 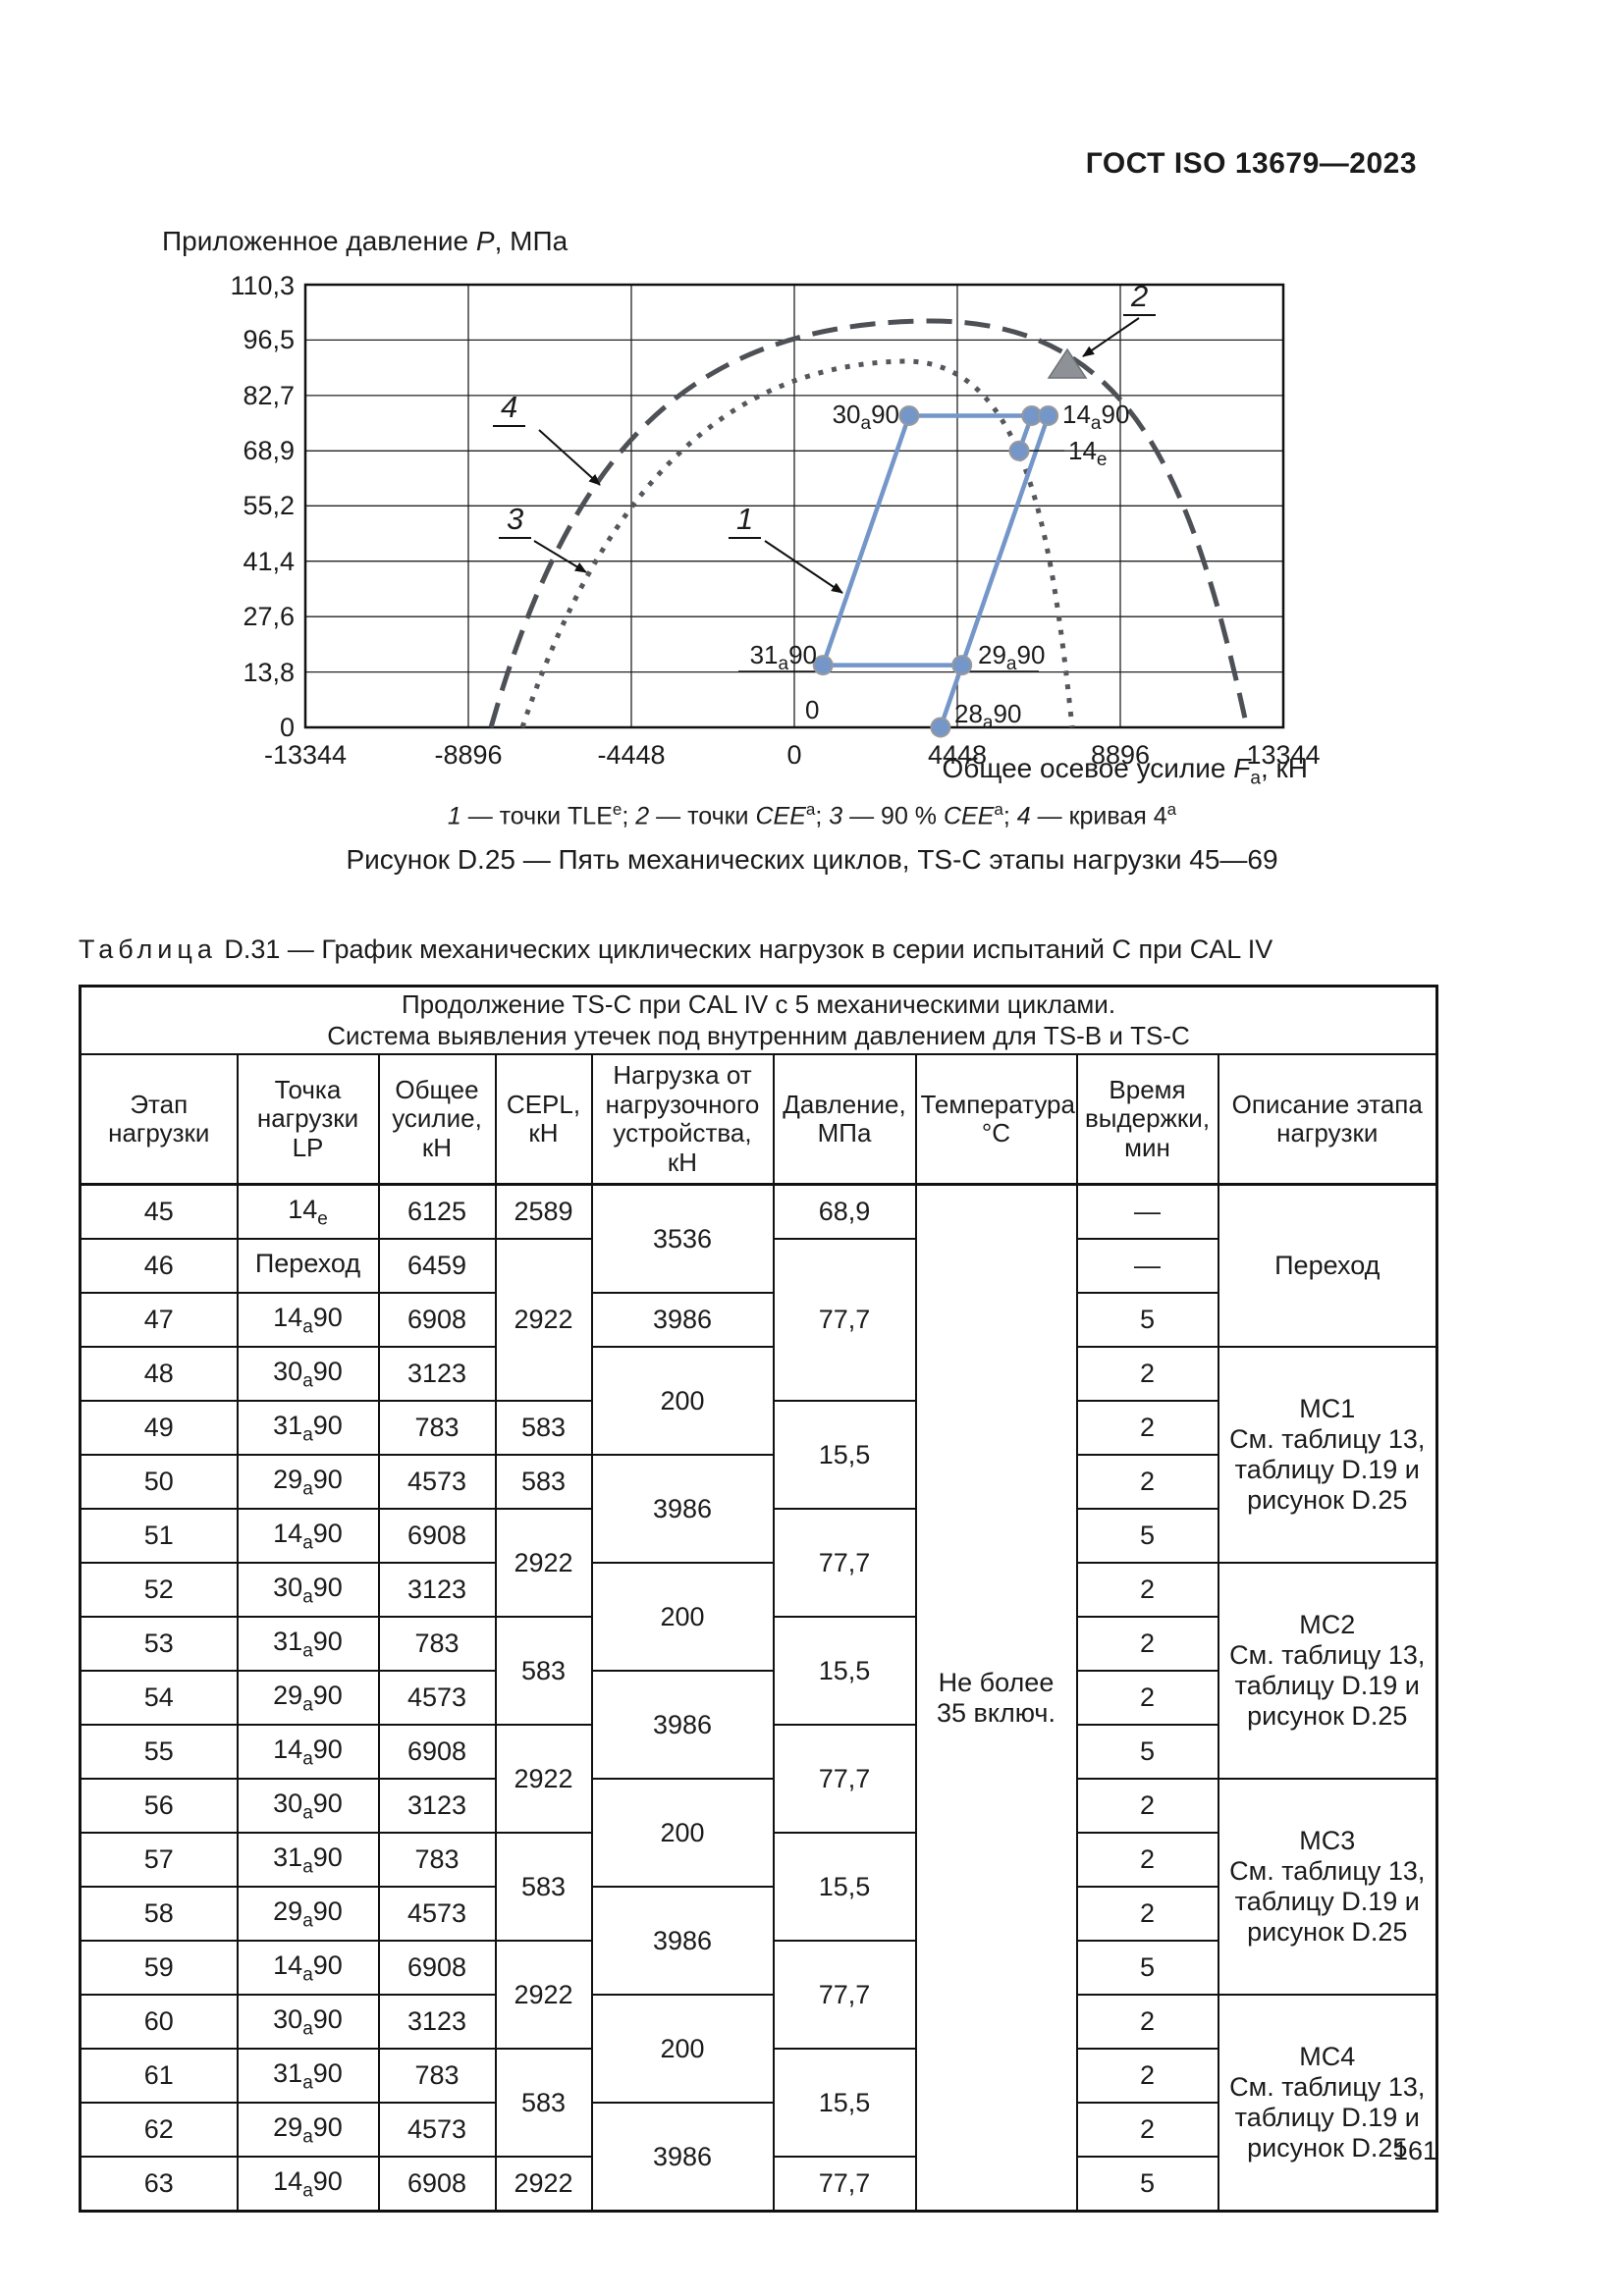 What do you see at coordinates (1414, 2150) in the screenshot?
I see `page-number: 161` at bounding box center [1414, 2150].